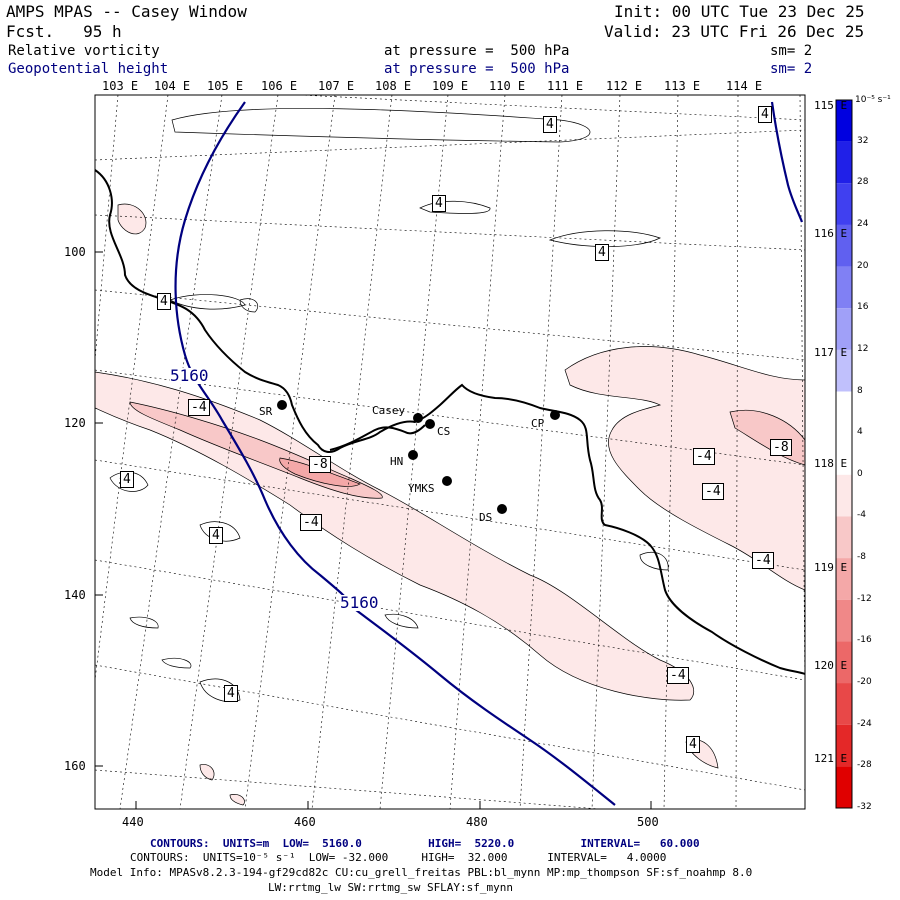  What do you see at coordinates (863, 182) in the screenshot?
I see `colorbar-tick-label: 28` at bounding box center [863, 182].